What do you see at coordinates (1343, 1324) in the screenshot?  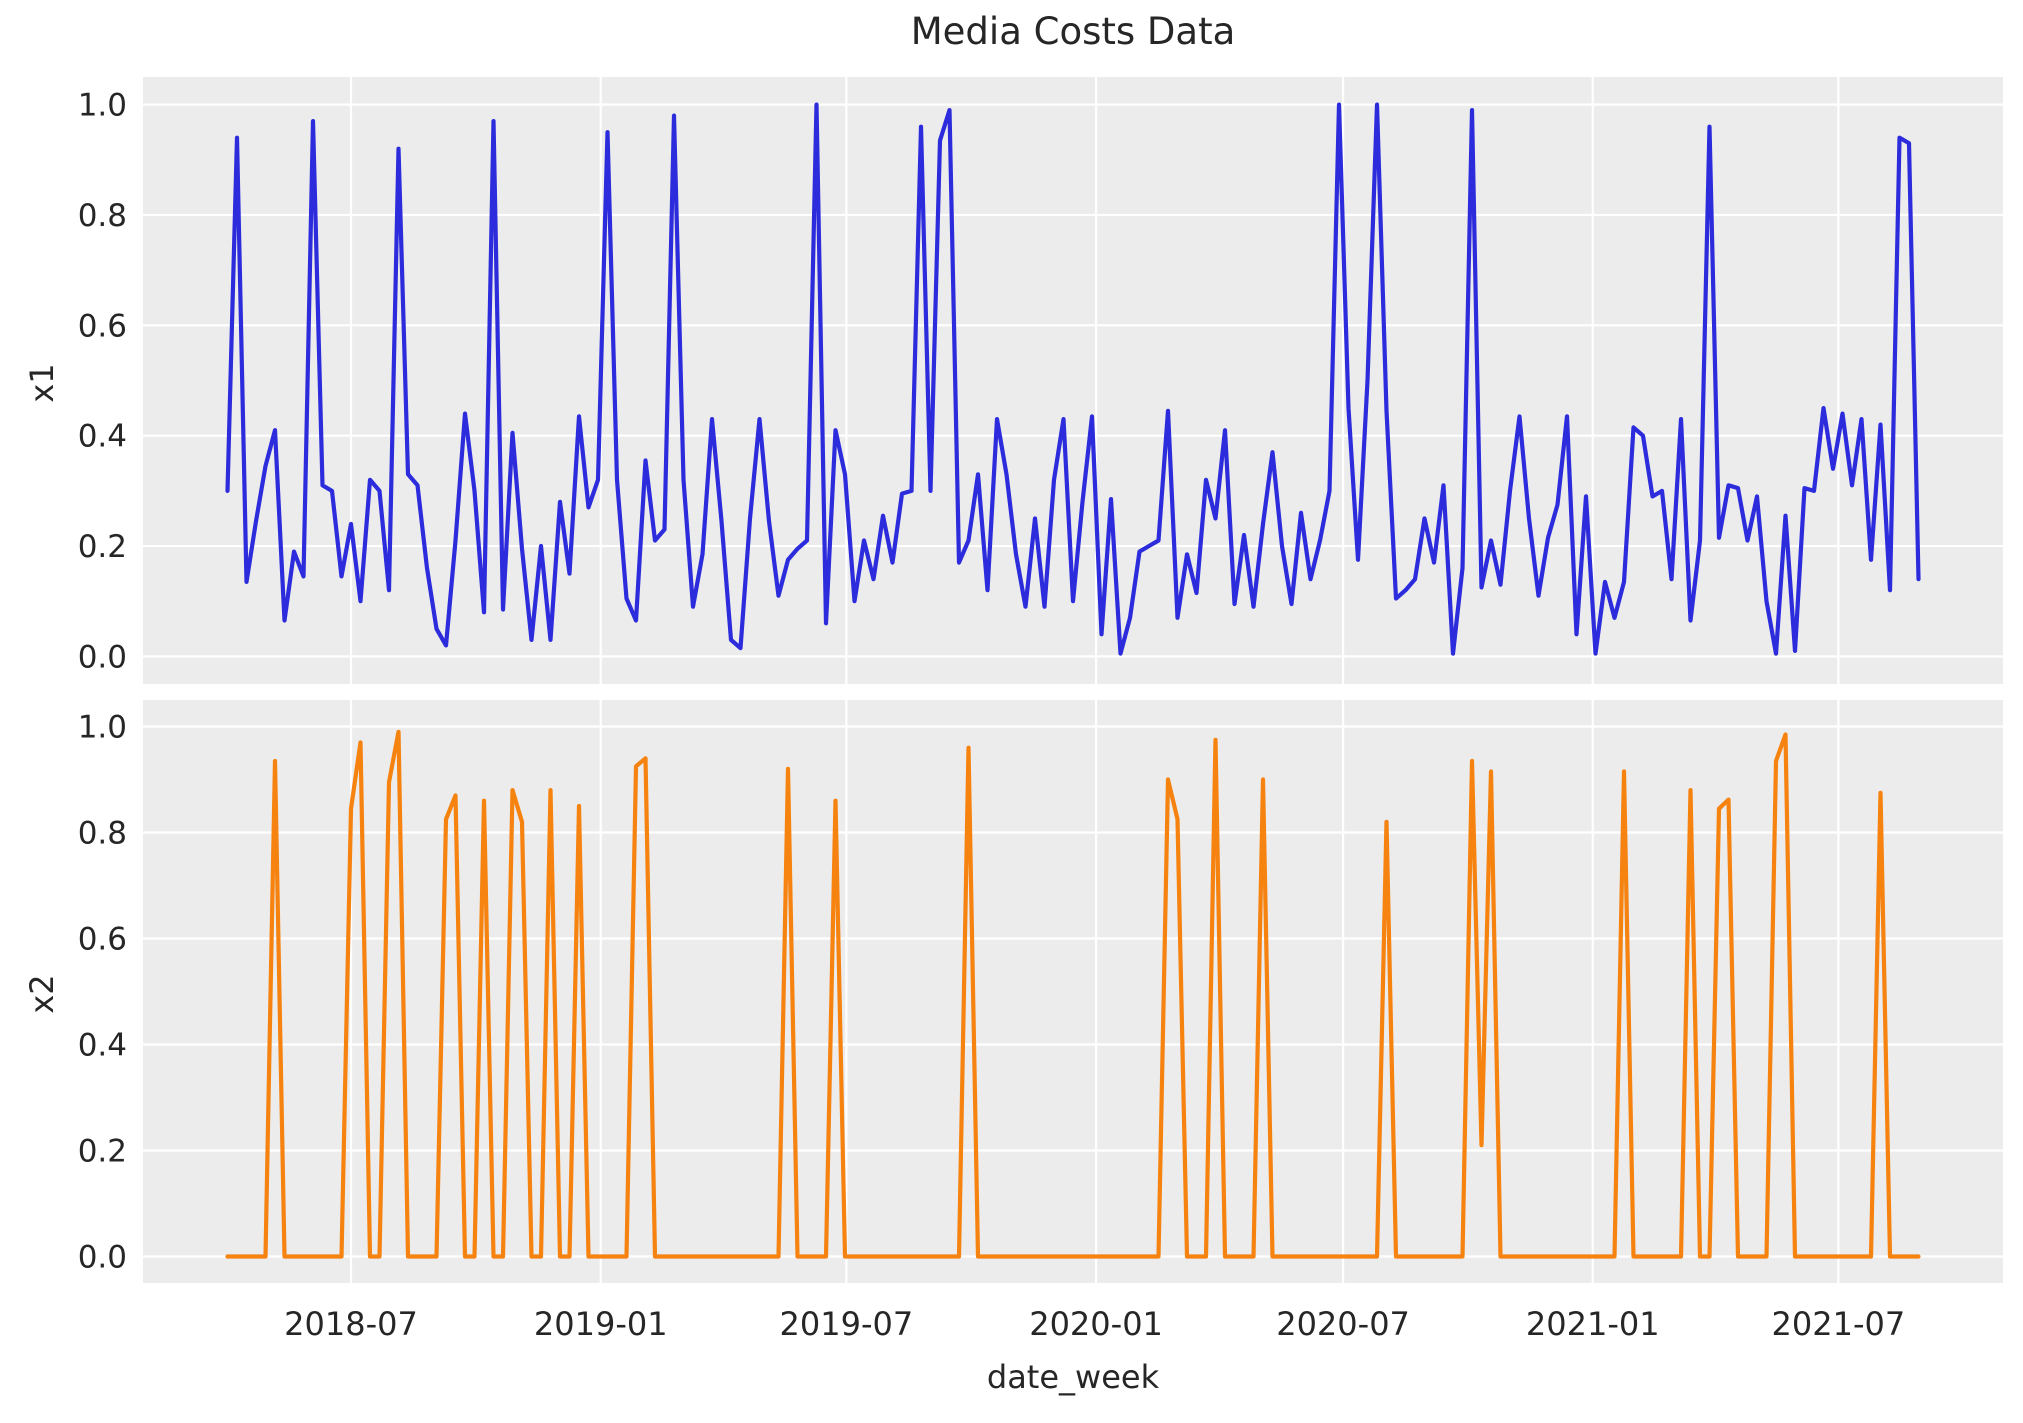 I see `x-tick-label: 2020-07` at bounding box center [1343, 1324].